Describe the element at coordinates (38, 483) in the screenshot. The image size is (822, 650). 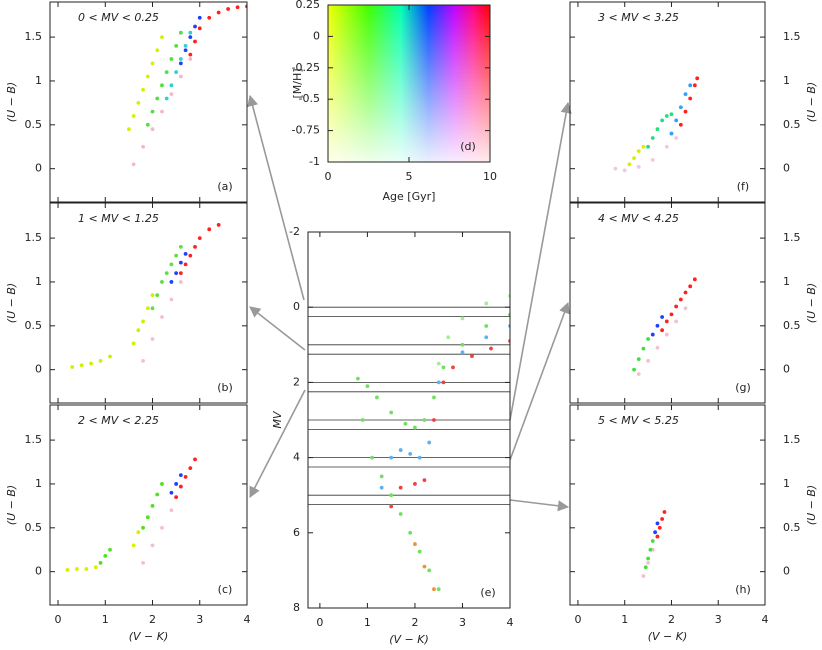
I see `y-tick-label: 1` at that location.